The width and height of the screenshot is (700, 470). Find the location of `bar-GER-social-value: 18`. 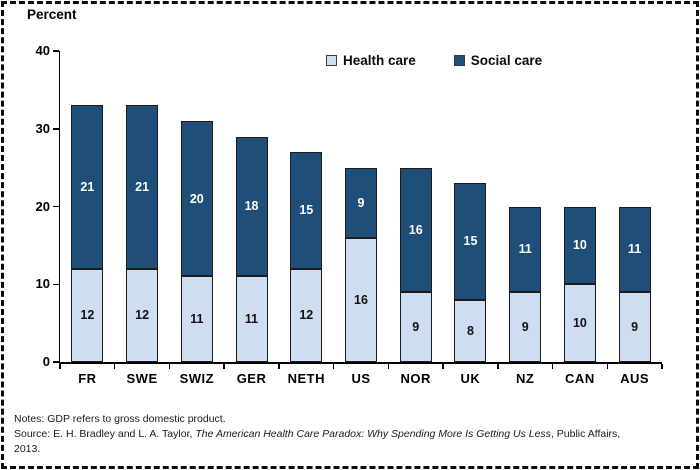

bar-GER-social-value: 18 is located at coordinates (251, 206).